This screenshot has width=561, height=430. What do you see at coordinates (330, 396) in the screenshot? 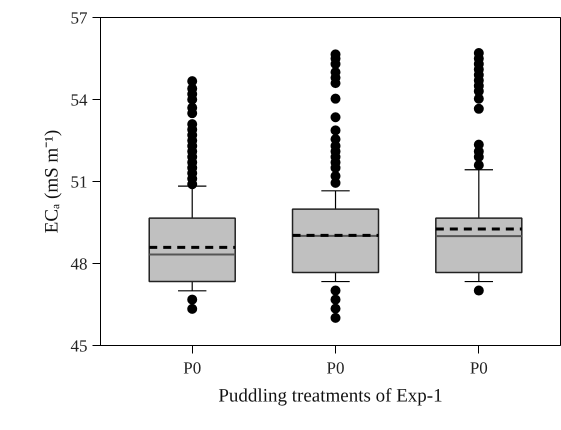
I see `x-axis-title: Puddling treatments of Exp-1` at bounding box center [330, 396].